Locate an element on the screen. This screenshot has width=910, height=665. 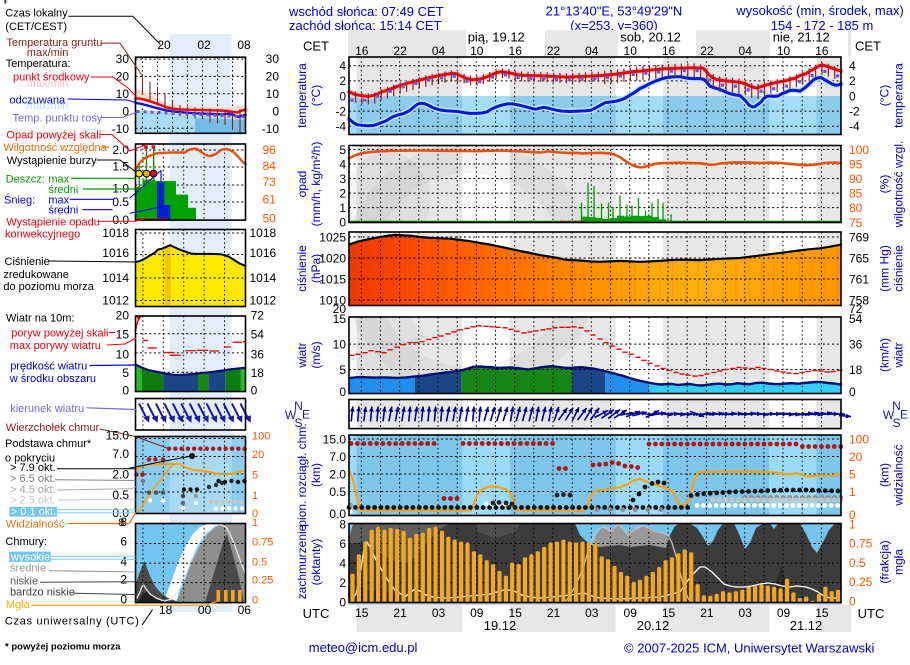
svg-text: 1016 is located at coordinates (115, 253).